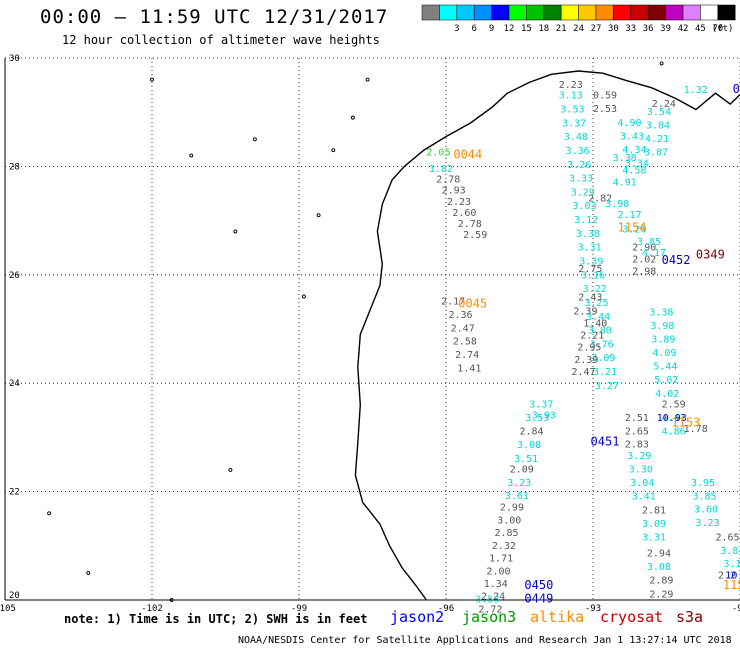 The height and width of the screenshot is (650, 740). What do you see at coordinates (490, 609) in the screenshot?
I see `wave-height-value: 2.72` at bounding box center [490, 609].